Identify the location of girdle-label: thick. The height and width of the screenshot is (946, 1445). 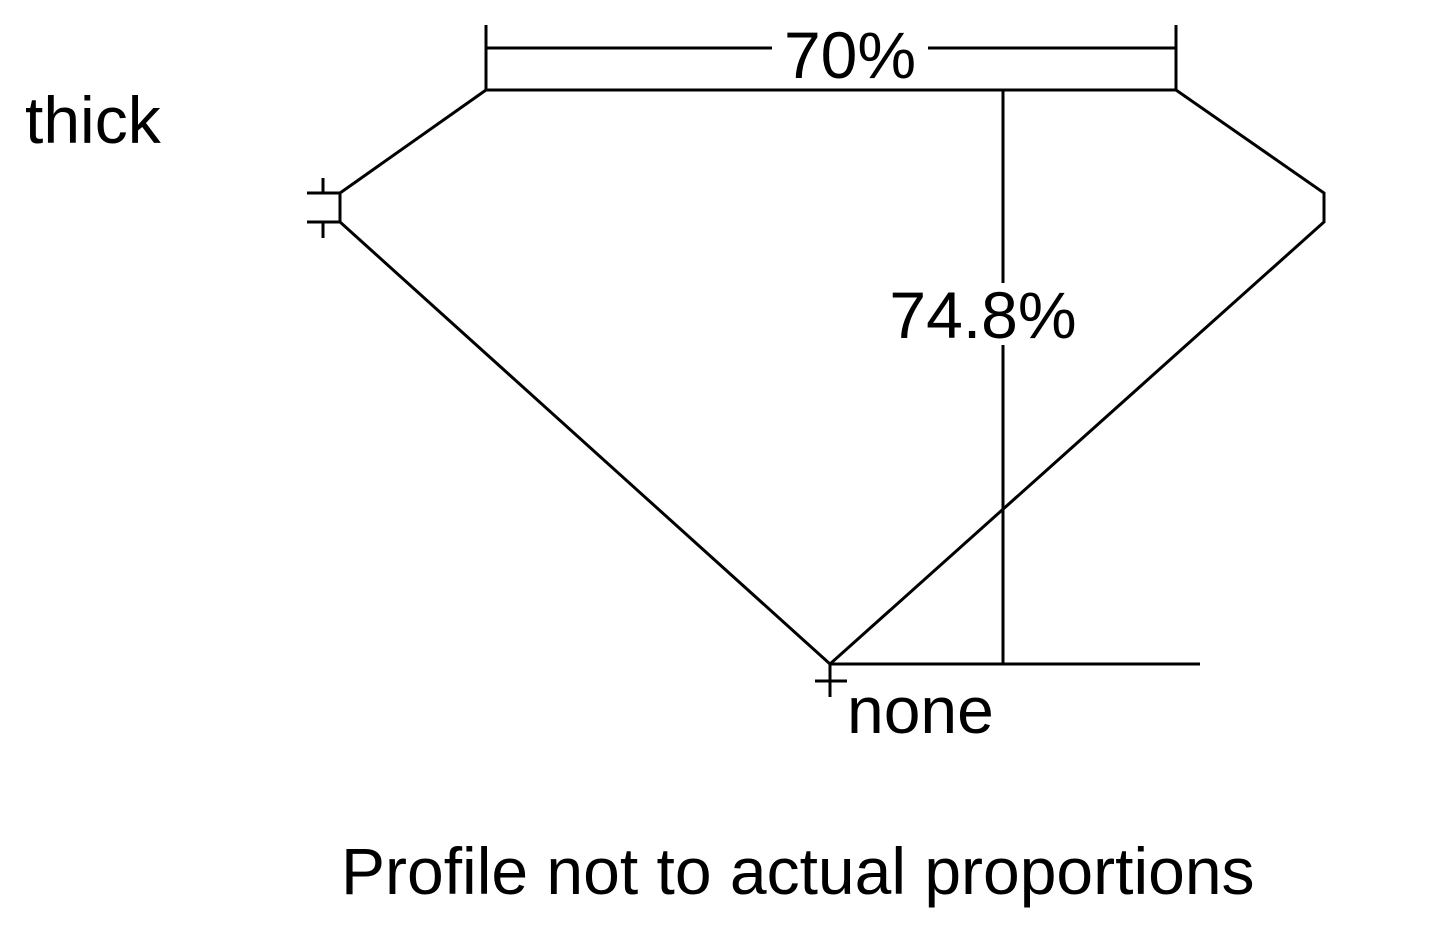
(93, 120).